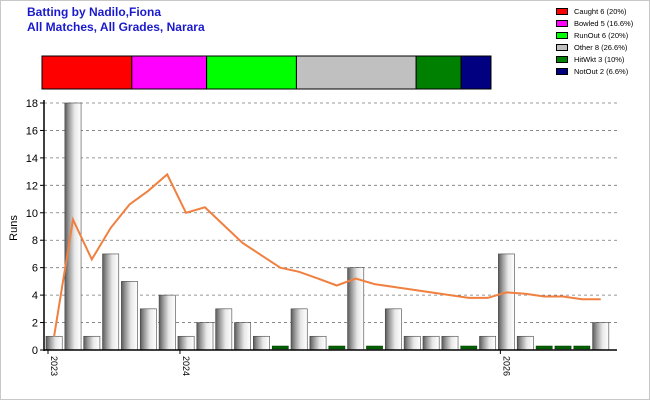 Image resolution: width=650 pixels, height=400 pixels. I want to click on legend-swatch-other, so click(562, 47).